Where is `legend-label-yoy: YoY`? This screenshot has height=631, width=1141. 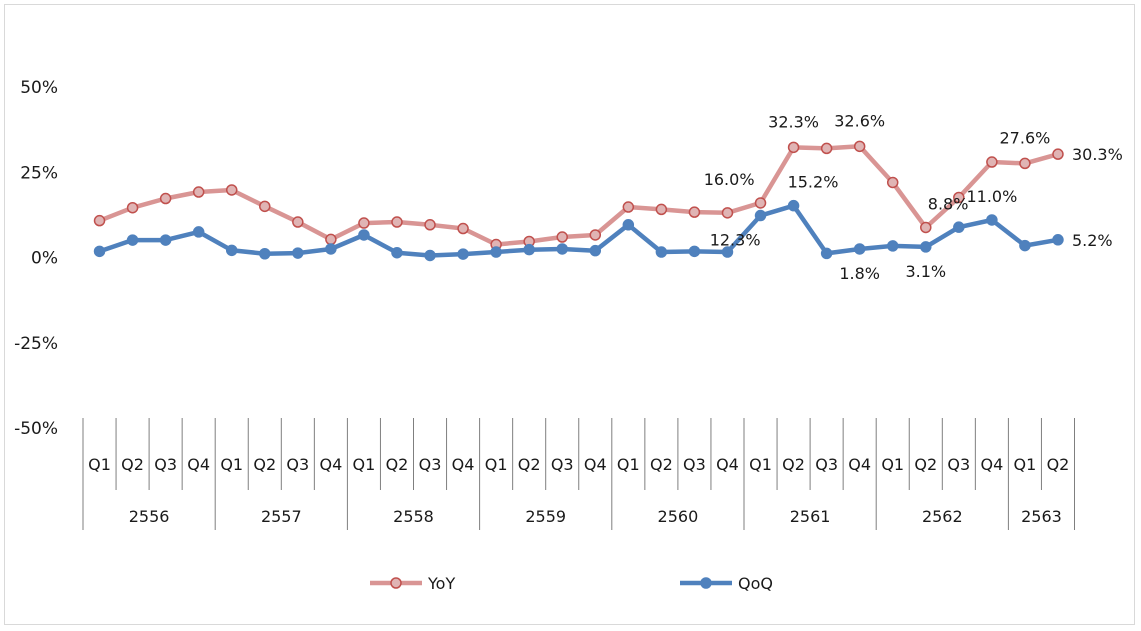 legend-label-yoy: YoY is located at coordinates (441, 583).